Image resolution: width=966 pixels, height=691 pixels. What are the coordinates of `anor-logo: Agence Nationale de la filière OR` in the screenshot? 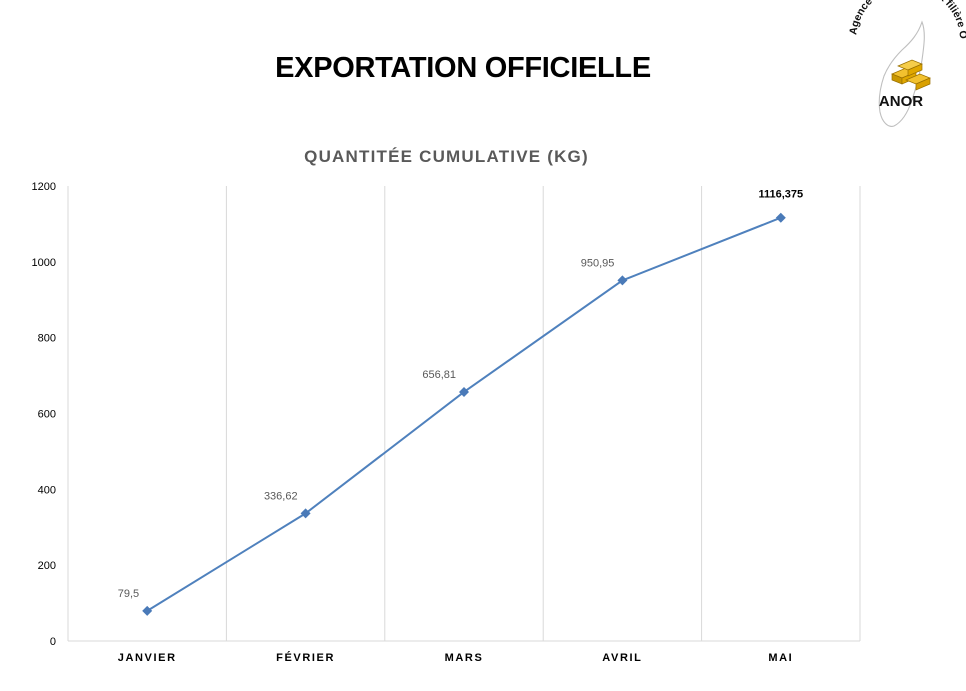 It's located at (901, 63).